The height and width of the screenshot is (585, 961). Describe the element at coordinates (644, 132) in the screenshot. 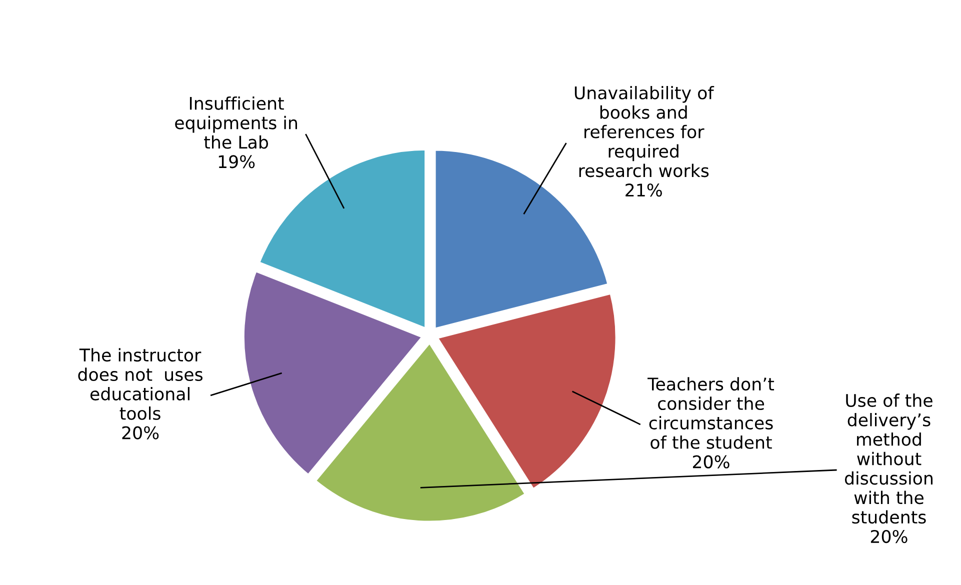

I see `slice-label: Unavailability of books and references for required research works` at that location.